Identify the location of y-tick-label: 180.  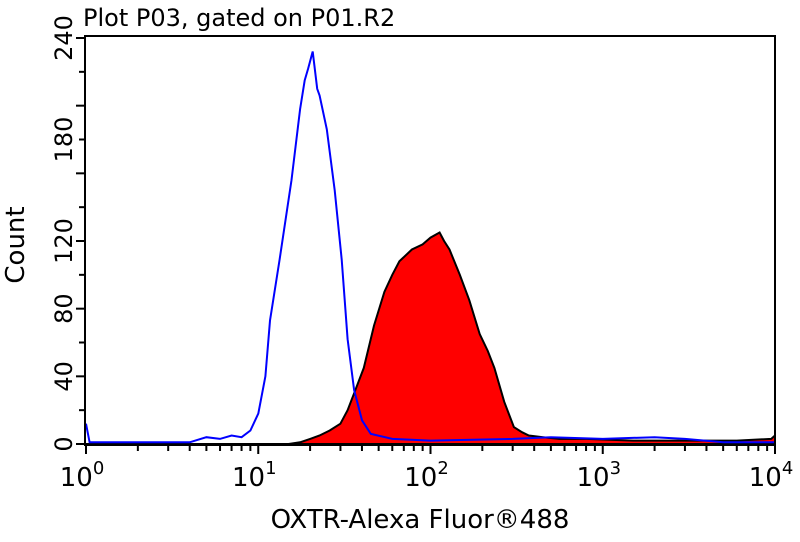
(64, 140).